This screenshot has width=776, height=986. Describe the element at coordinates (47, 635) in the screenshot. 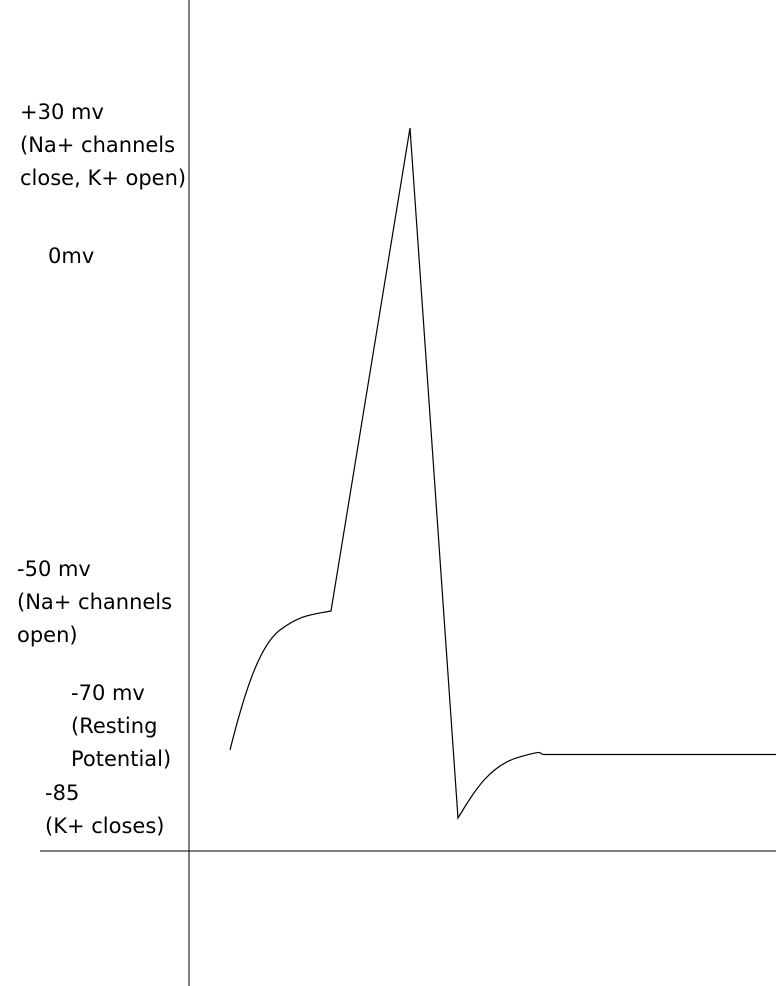

I see `label-line: open)` at that location.